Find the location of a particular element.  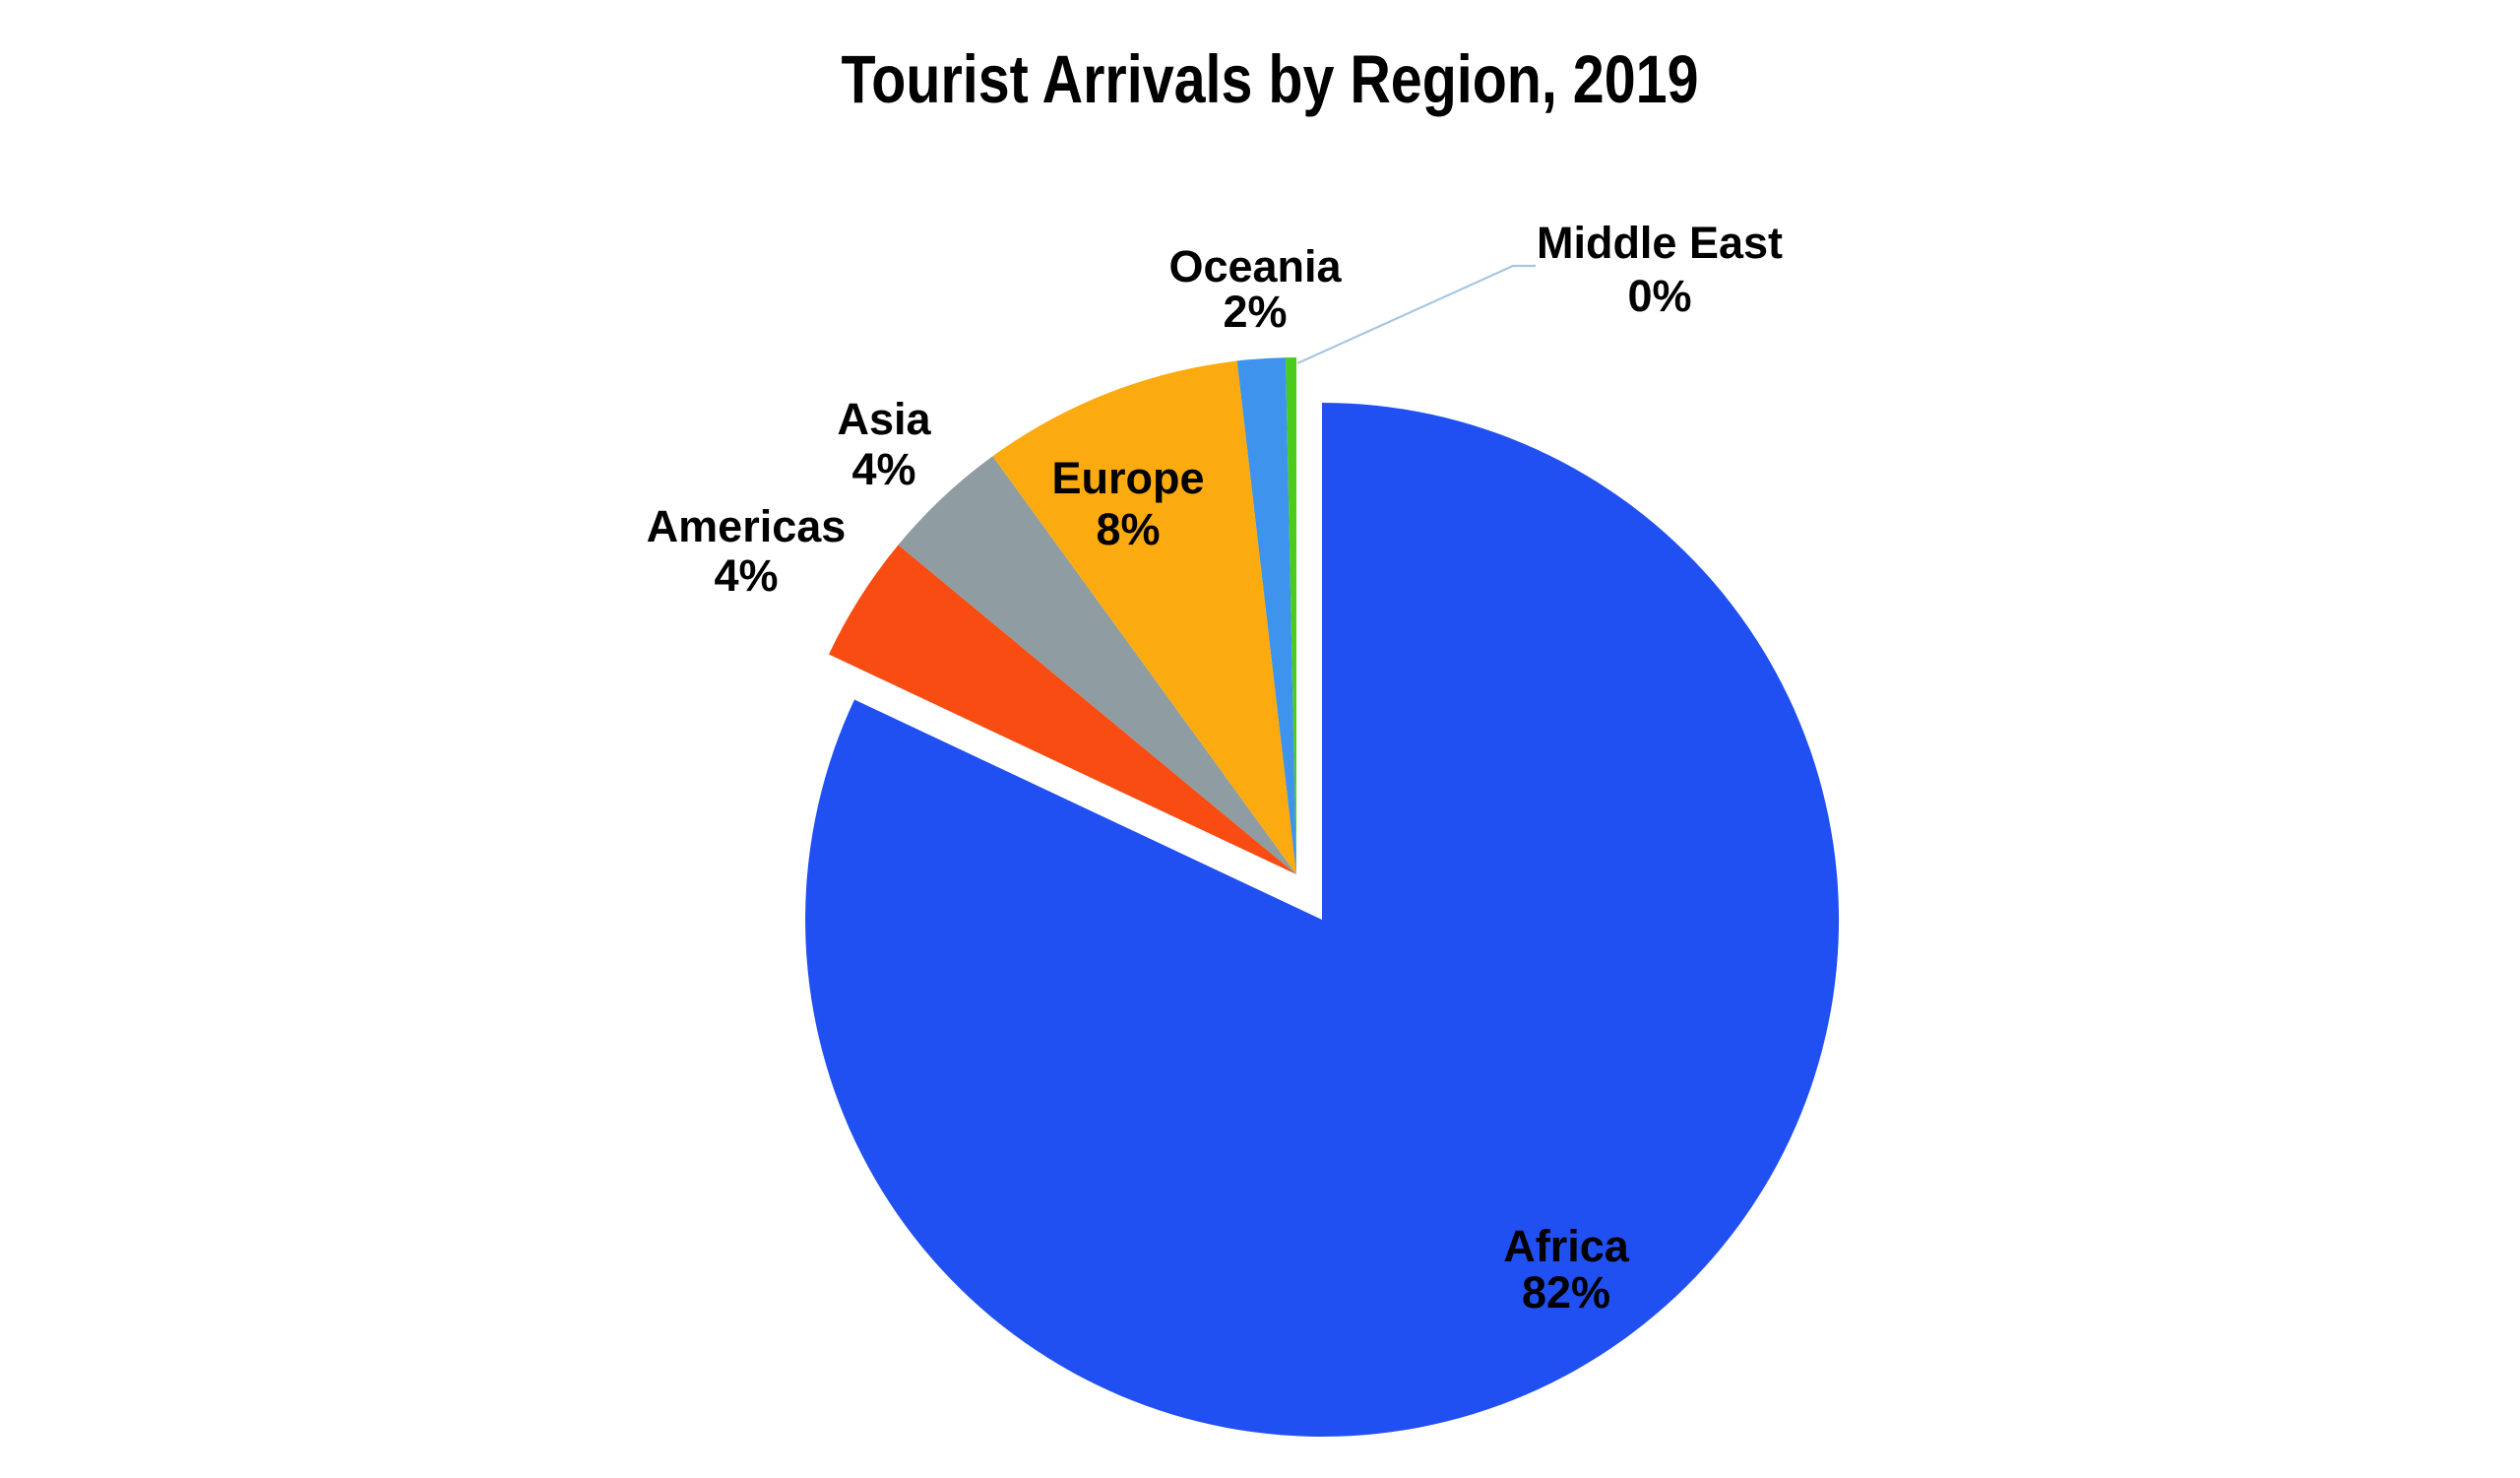

svg-text: Oceania is located at coordinates (1255, 266).